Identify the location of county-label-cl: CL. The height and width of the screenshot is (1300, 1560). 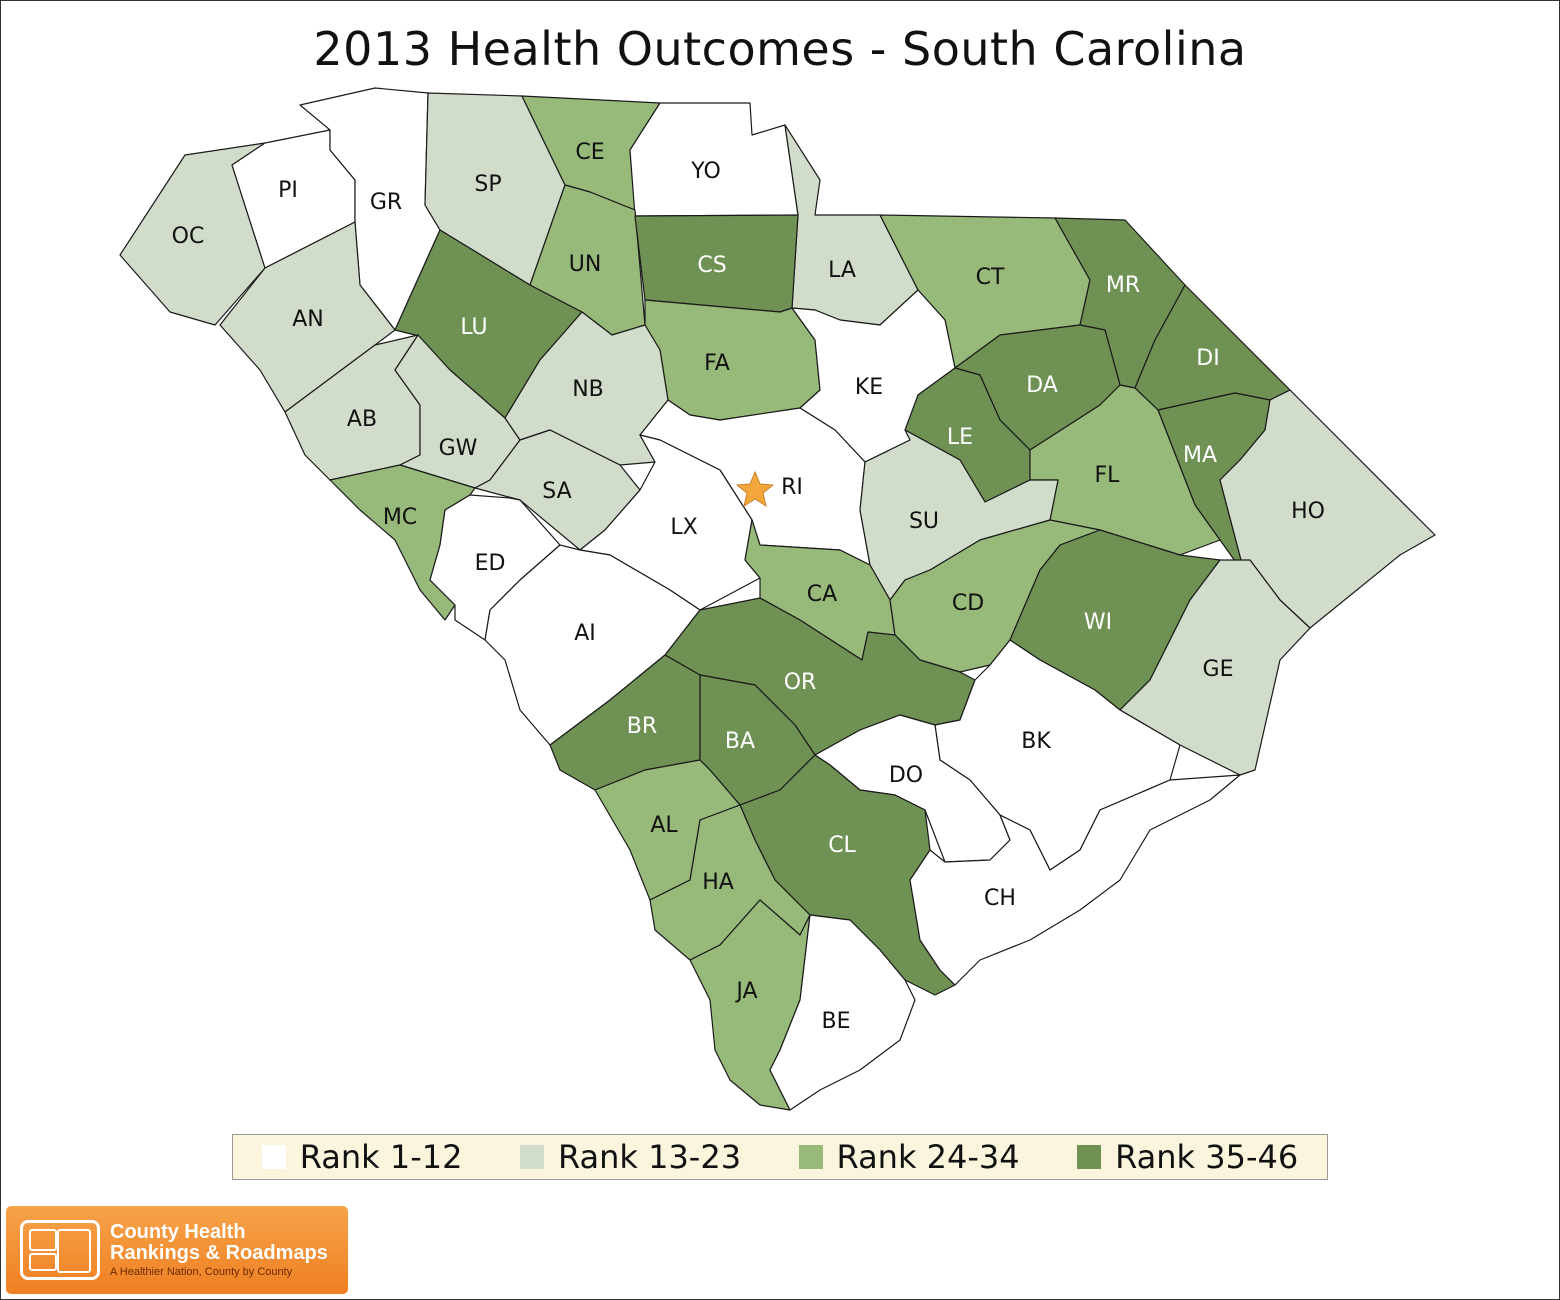
(842, 845).